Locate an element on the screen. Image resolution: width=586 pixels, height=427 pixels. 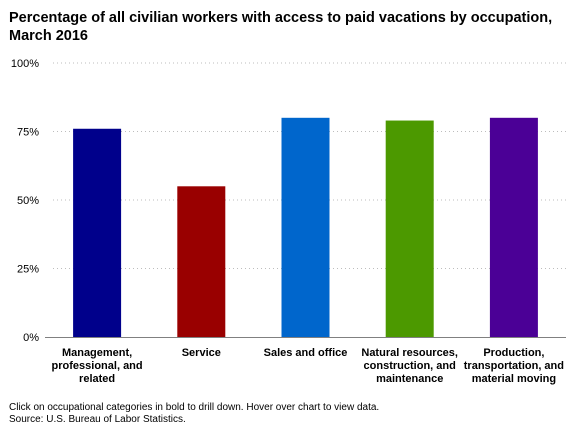
category-label-line: Sales and office is located at coordinates (305, 353).